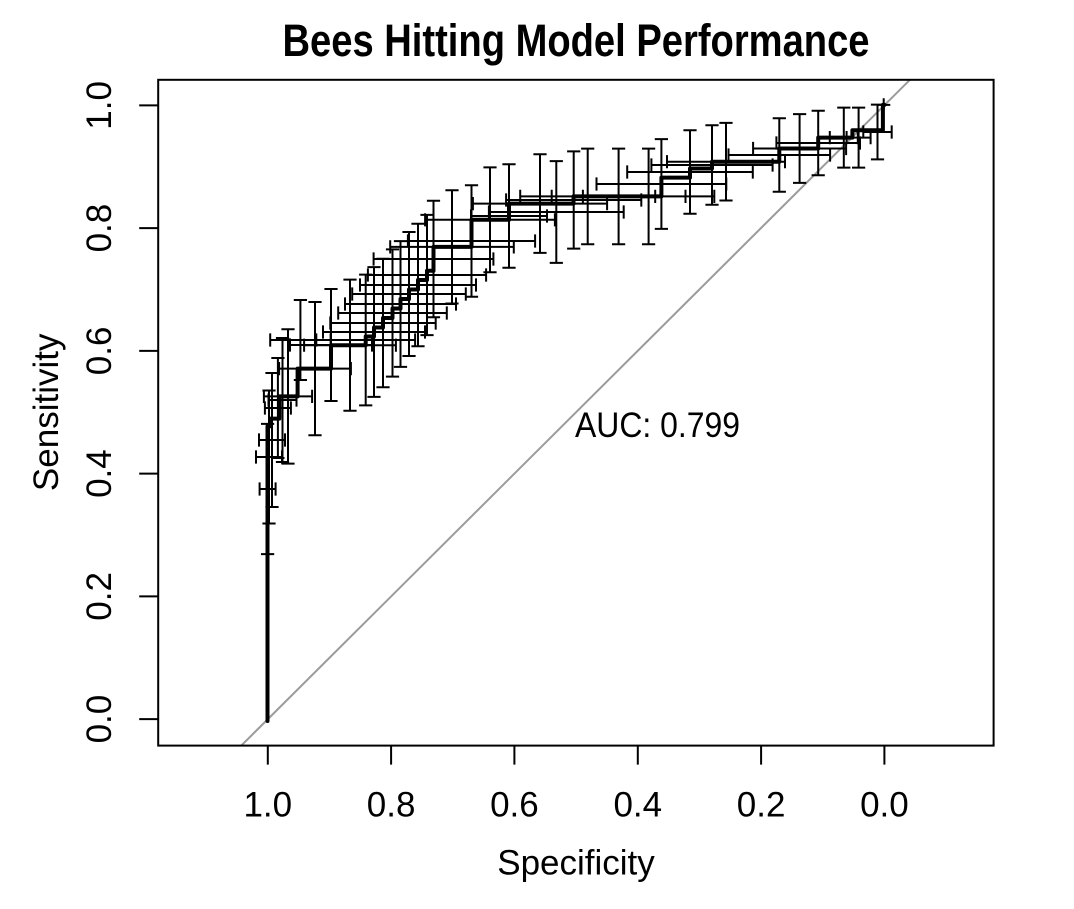 The image size is (1074, 909). What do you see at coordinates (576, 40) in the screenshot?
I see `svg-text: Bees Hitting Model Performance` at bounding box center [576, 40].